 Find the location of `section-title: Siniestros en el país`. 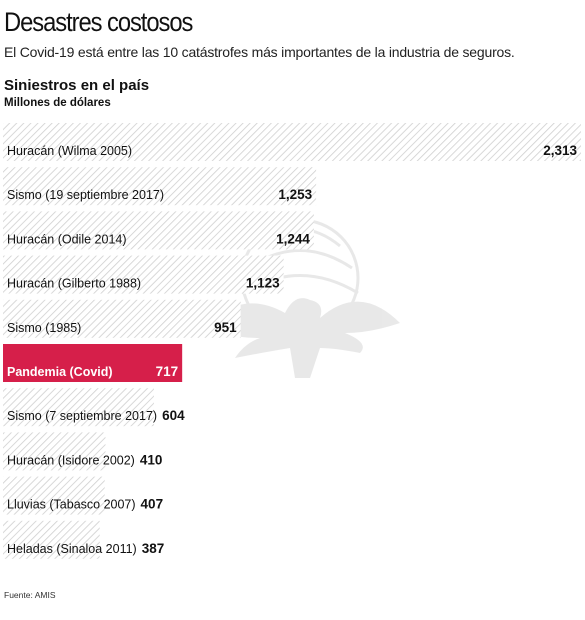

section-title: Siniestros en el país is located at coordinates (77, 85).